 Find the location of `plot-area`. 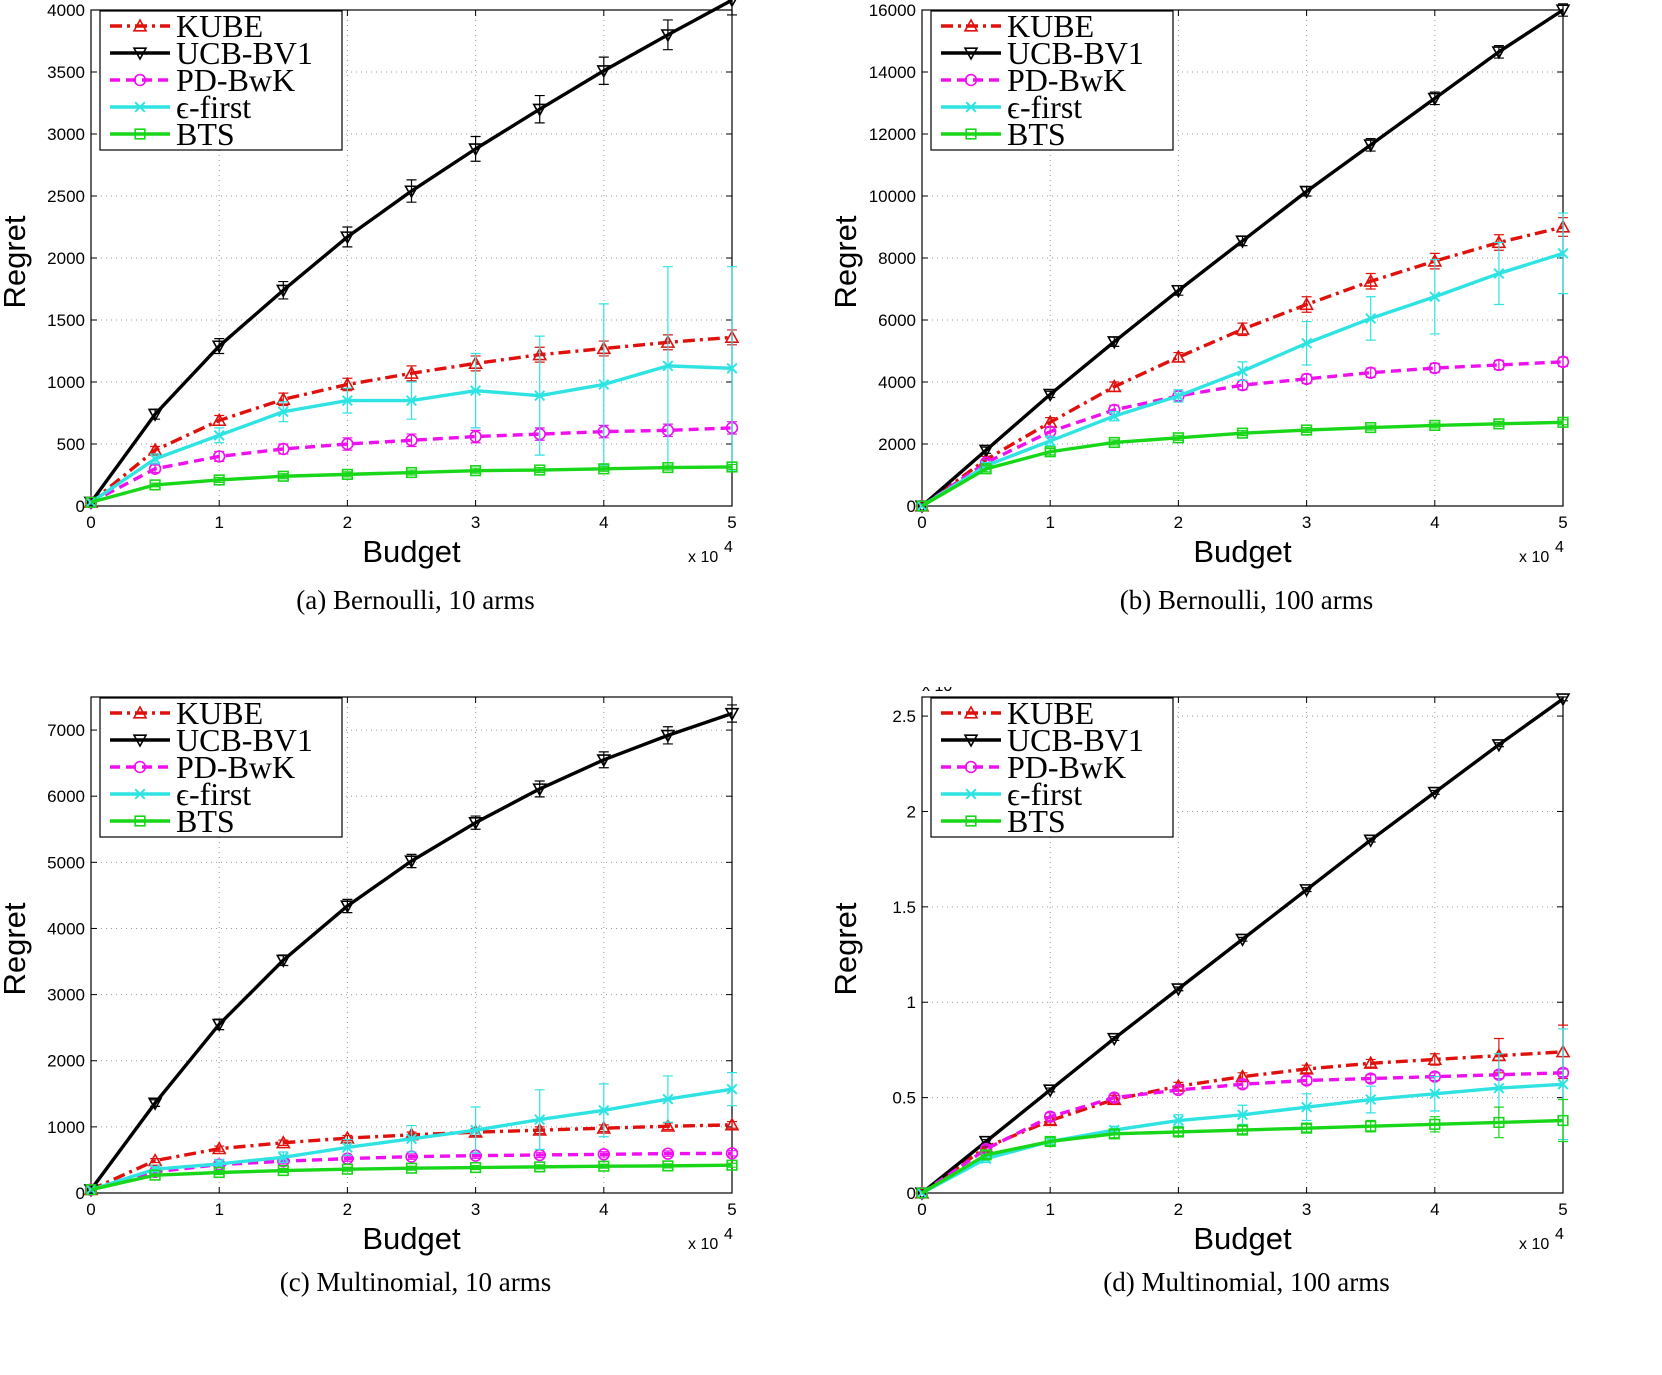

plot-area is located at coordinates (1242, 945).